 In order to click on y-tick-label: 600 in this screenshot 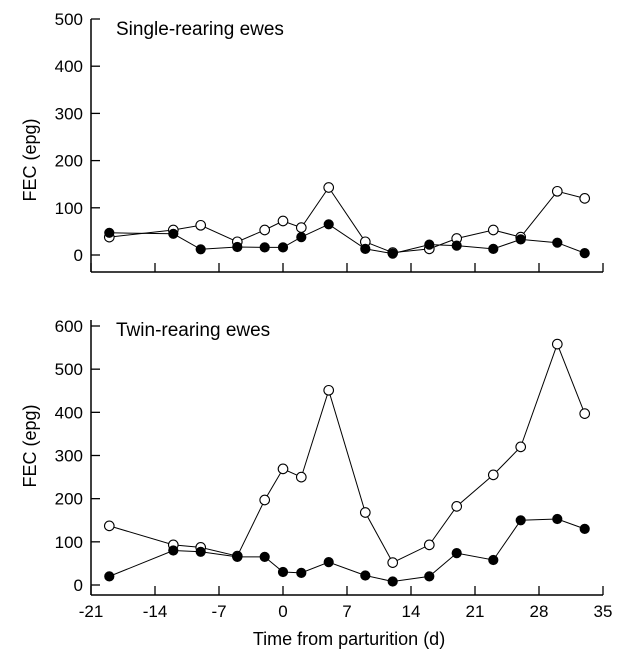, I will do `click(69, 326)`.